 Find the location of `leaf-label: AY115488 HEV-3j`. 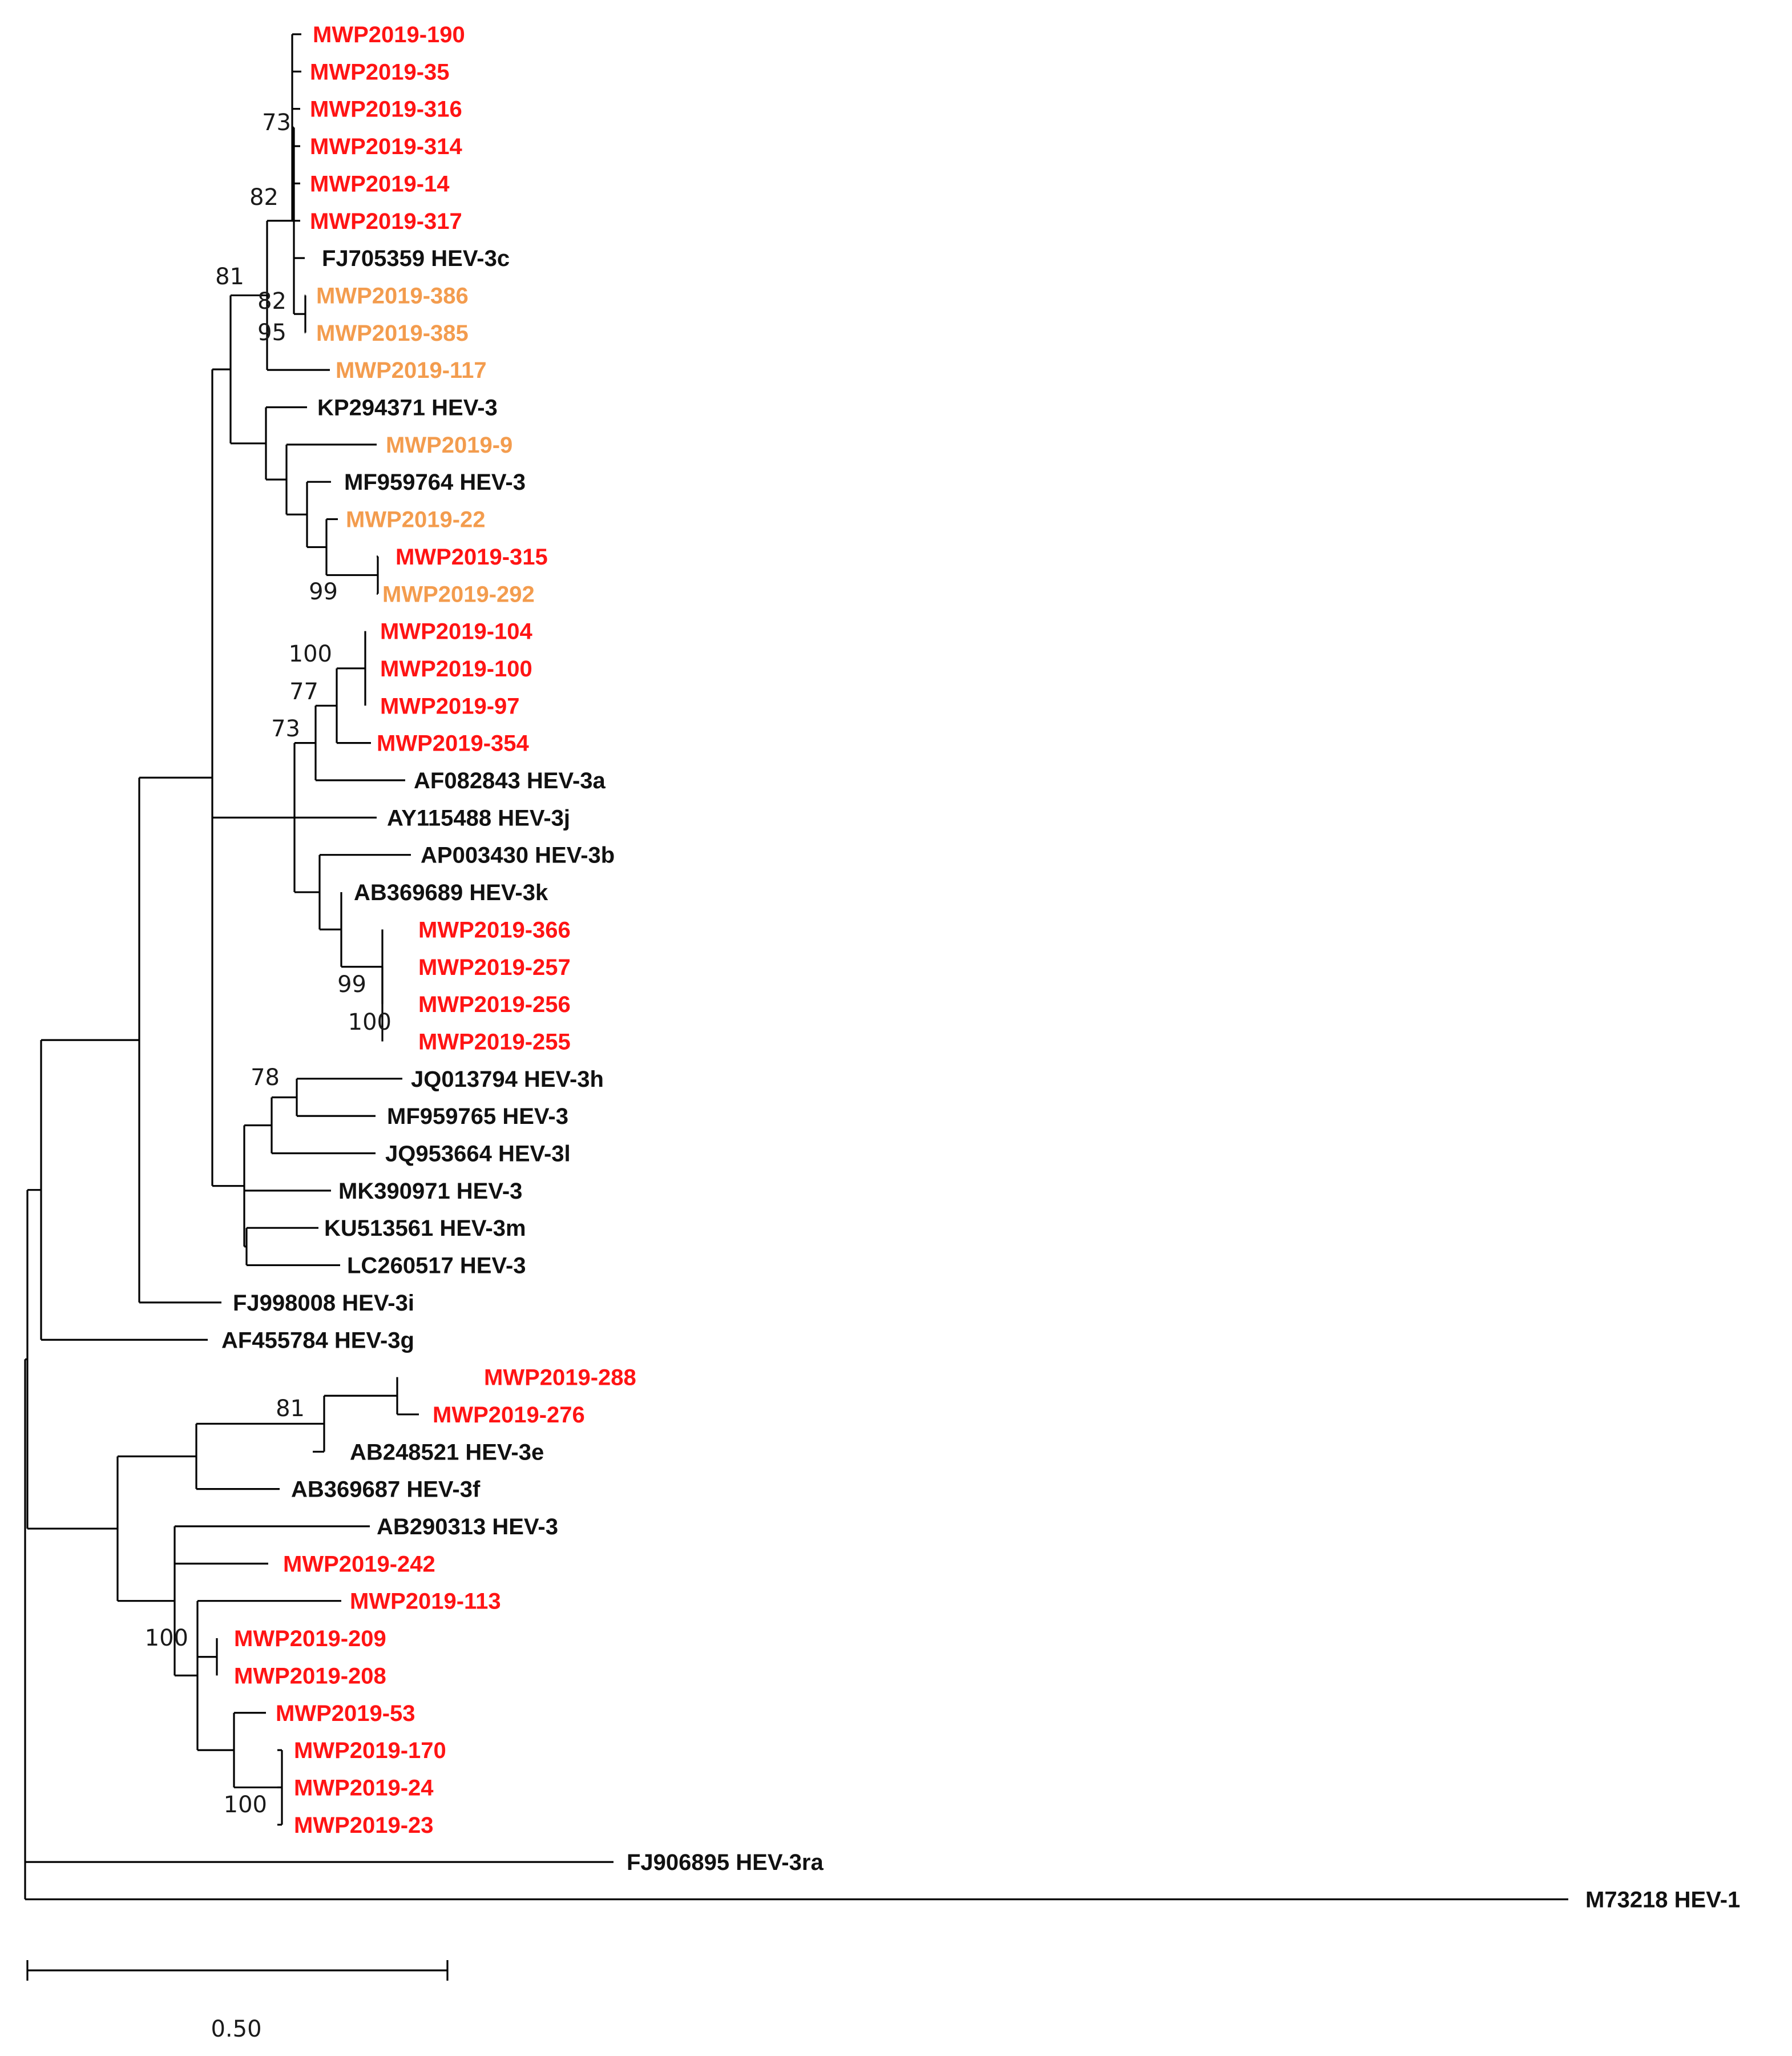

leaf-label: AY115488 HEV-3j is located at coordinates (478, 818).